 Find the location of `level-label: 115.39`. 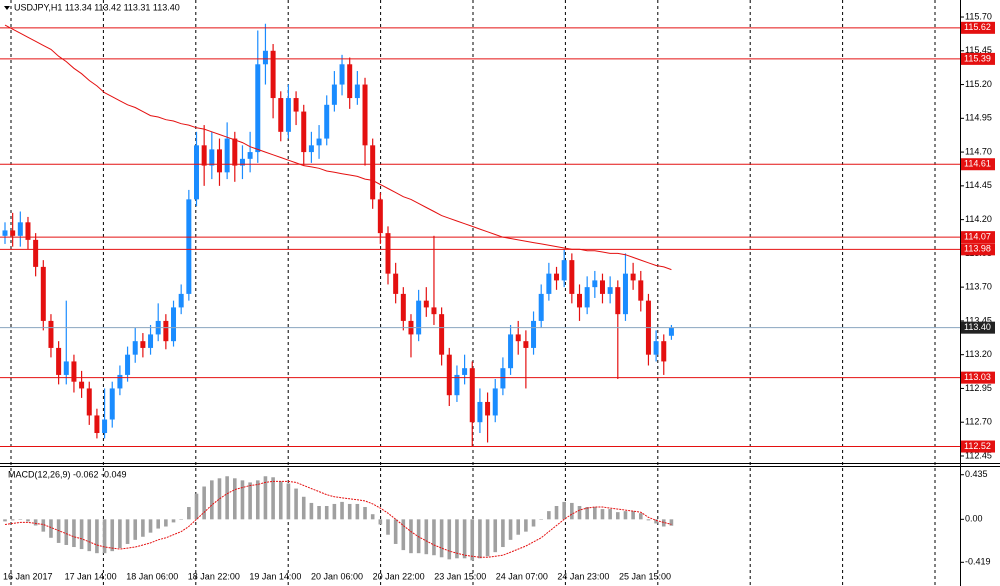

level-label: 115.39 is located at coordinates (977, 58).